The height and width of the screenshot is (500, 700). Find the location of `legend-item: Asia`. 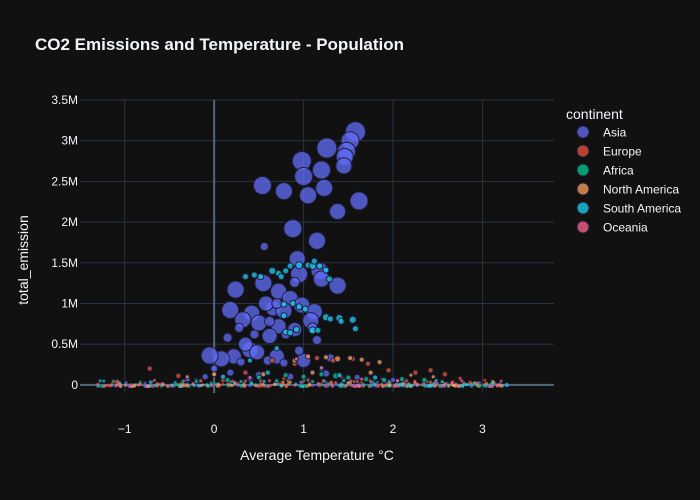

legend-item: Asia is located at coordinates (601, 132).